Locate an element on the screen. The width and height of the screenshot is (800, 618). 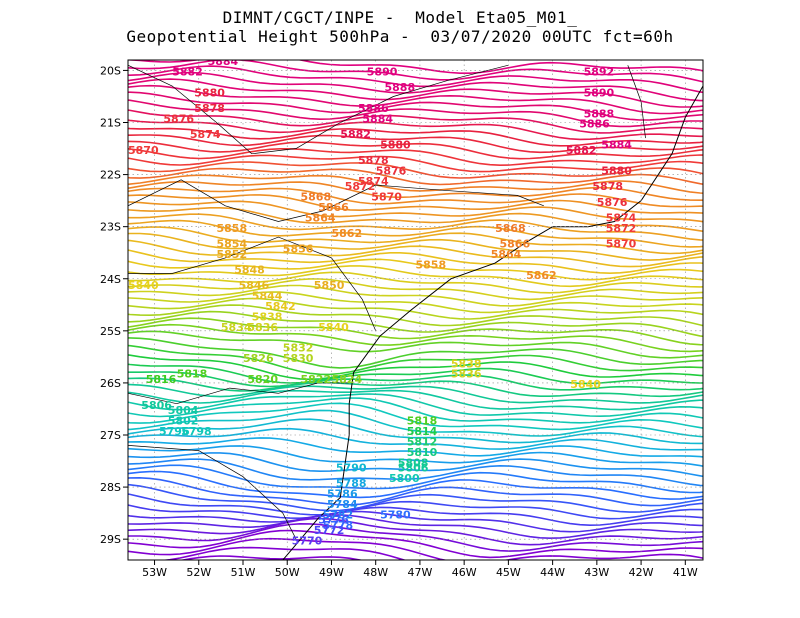
contour-label: 5858 is located at coordinates (431, 264).